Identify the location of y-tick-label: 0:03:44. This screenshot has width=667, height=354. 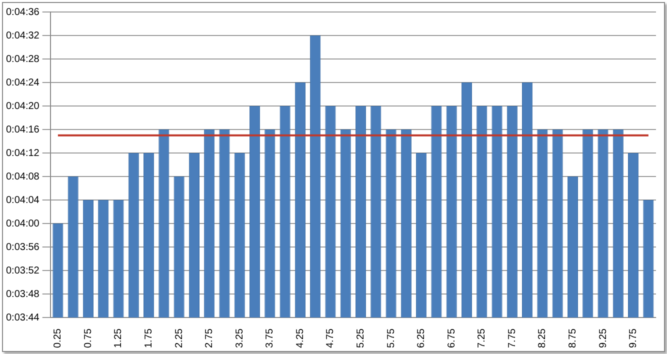
(23, 318).